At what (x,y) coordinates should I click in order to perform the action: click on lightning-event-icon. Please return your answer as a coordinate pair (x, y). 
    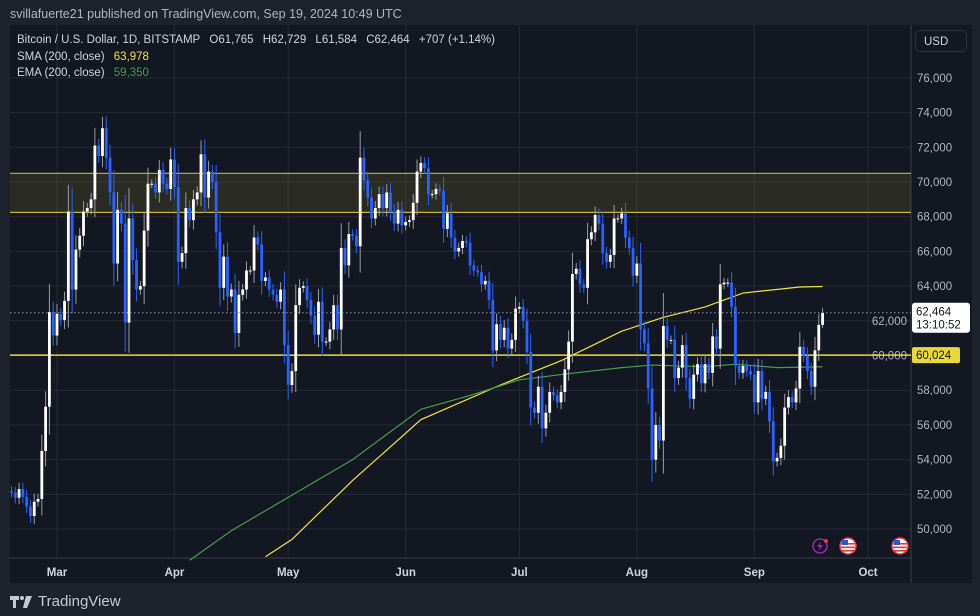
    Looking at the image, I should click on (820, 546).